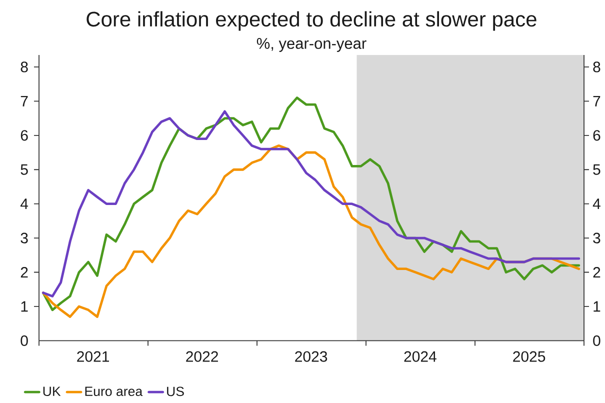 This screenshot has height=403, width=605. Describe the element at coordinates (596, 203) in the screenshot. I see `y2-tick-label: 4` at that location.